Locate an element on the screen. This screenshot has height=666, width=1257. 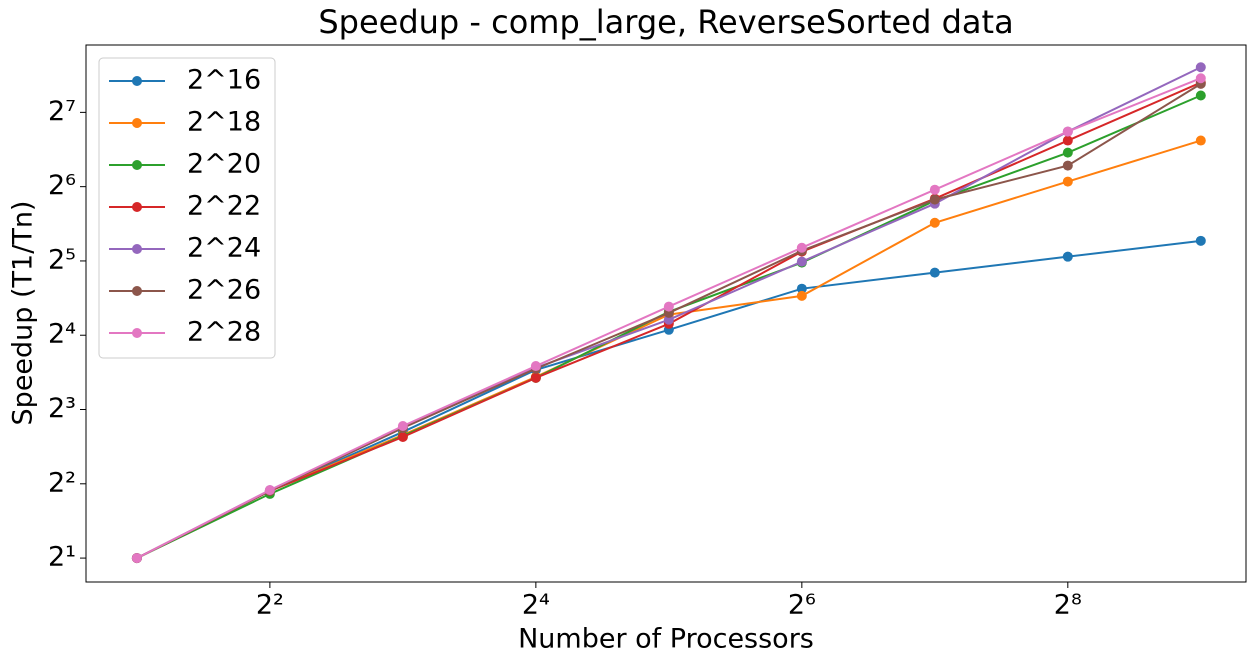
legend-label: 2^18 is located at coordinates (224, 122).